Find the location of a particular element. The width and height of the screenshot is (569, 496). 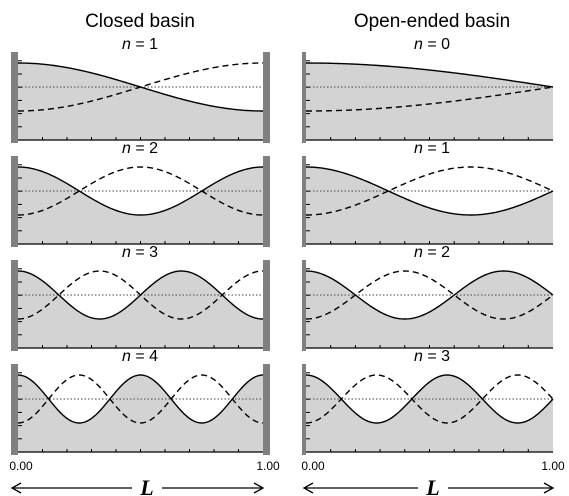

open-mode-label: n = 0 is located at coordinates (432, 44).